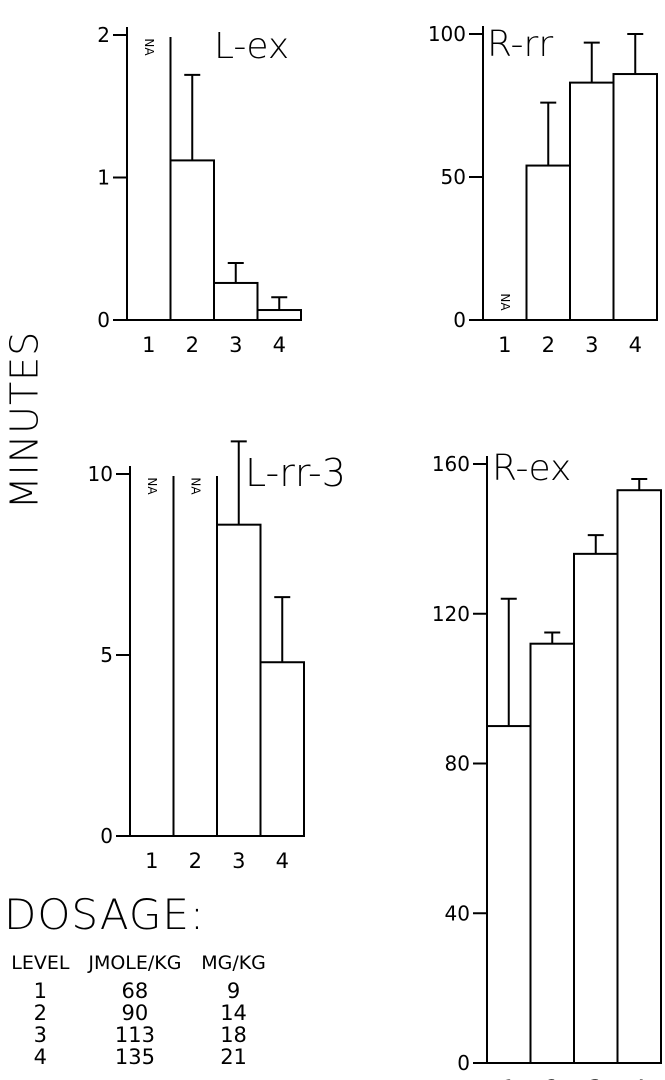 The image size is (665, 1080). Describe the element at coordinates (453, 177) in the screenshot. I see `y-tick-label: 50` at that location.